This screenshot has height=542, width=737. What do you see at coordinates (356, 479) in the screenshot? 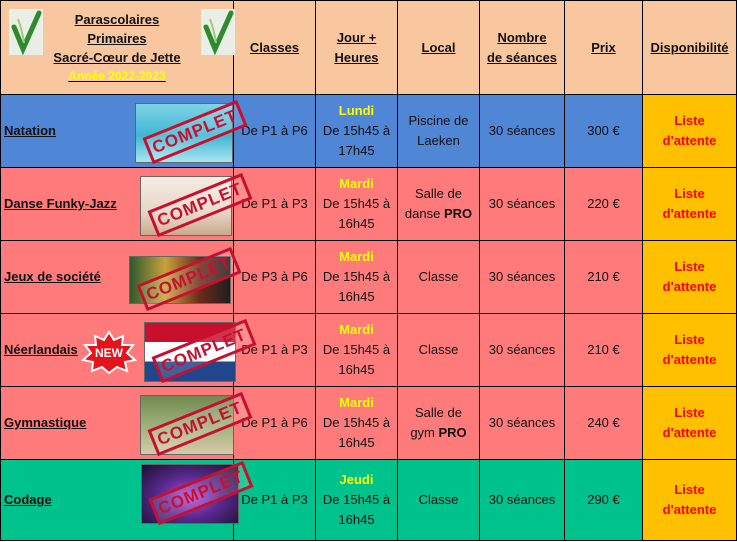
I see `day-label: Jeudi` at bounding box center [356, 479].